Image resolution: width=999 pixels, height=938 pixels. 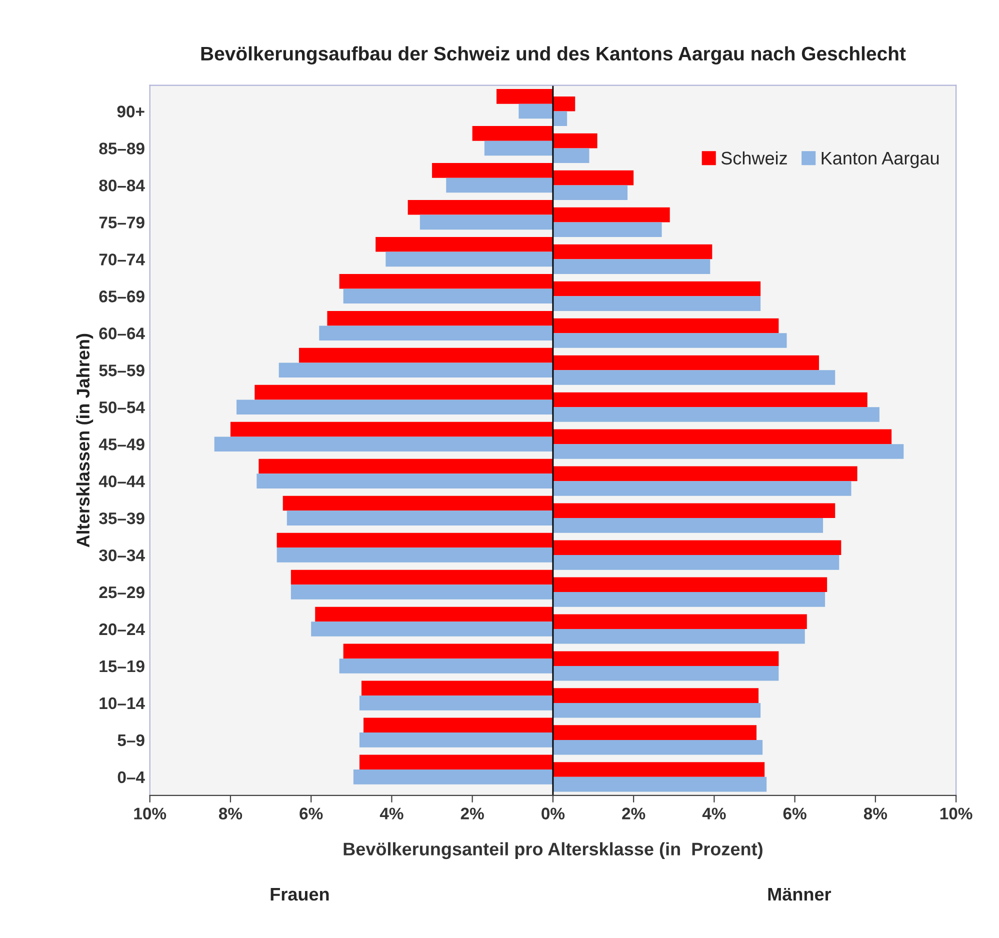 I want to click on y-axis-title: Altersklassen (in Jahren), so click(x=85, y=441).